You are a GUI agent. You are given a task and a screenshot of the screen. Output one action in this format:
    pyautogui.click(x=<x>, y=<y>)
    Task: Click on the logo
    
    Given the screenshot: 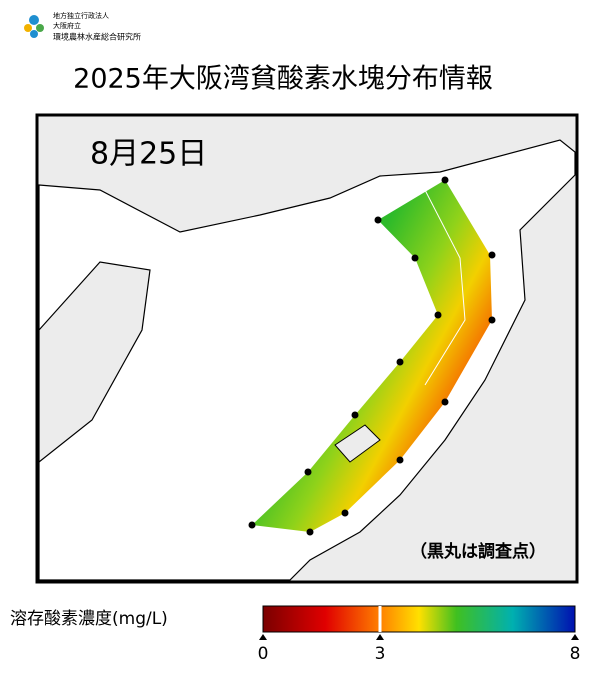 What is the action you would take?
    pyautogui.click(x=34, y=26)
    